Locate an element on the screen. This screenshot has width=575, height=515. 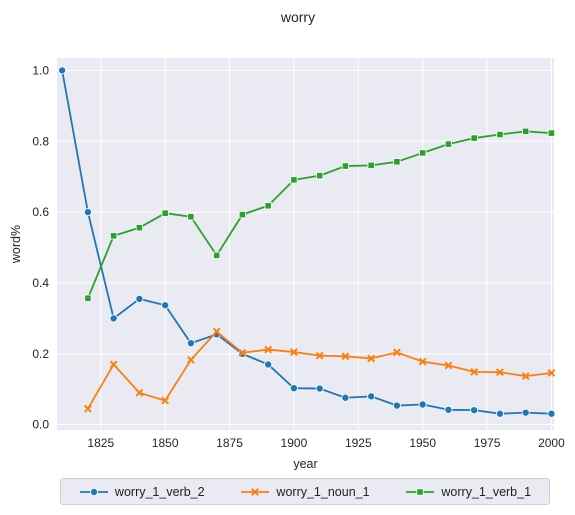
y-tick-label: 0.4 is located at coordinates (40, 283).